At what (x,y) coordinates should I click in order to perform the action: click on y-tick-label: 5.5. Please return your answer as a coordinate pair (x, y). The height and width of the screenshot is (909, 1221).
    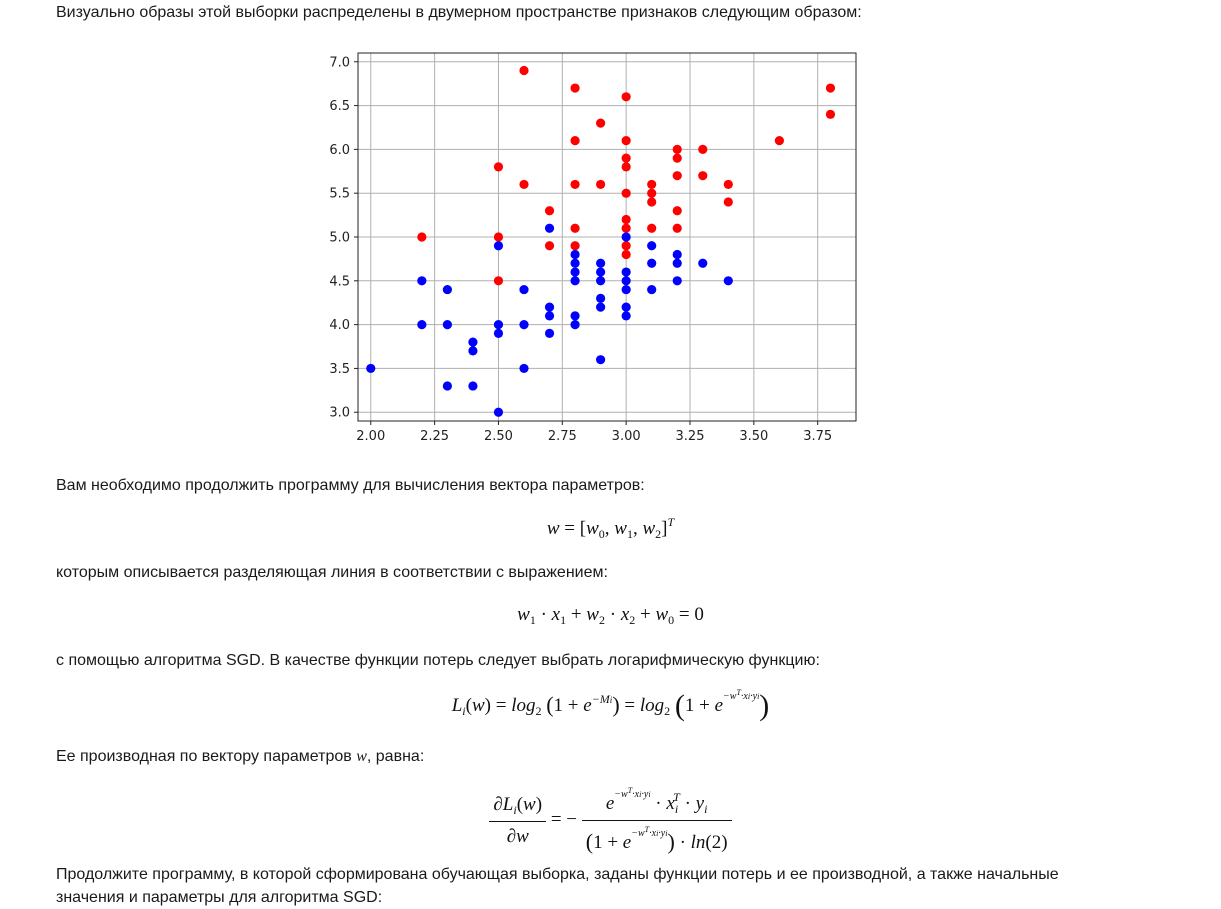
    Looking at the image, I should click on (339, 194).